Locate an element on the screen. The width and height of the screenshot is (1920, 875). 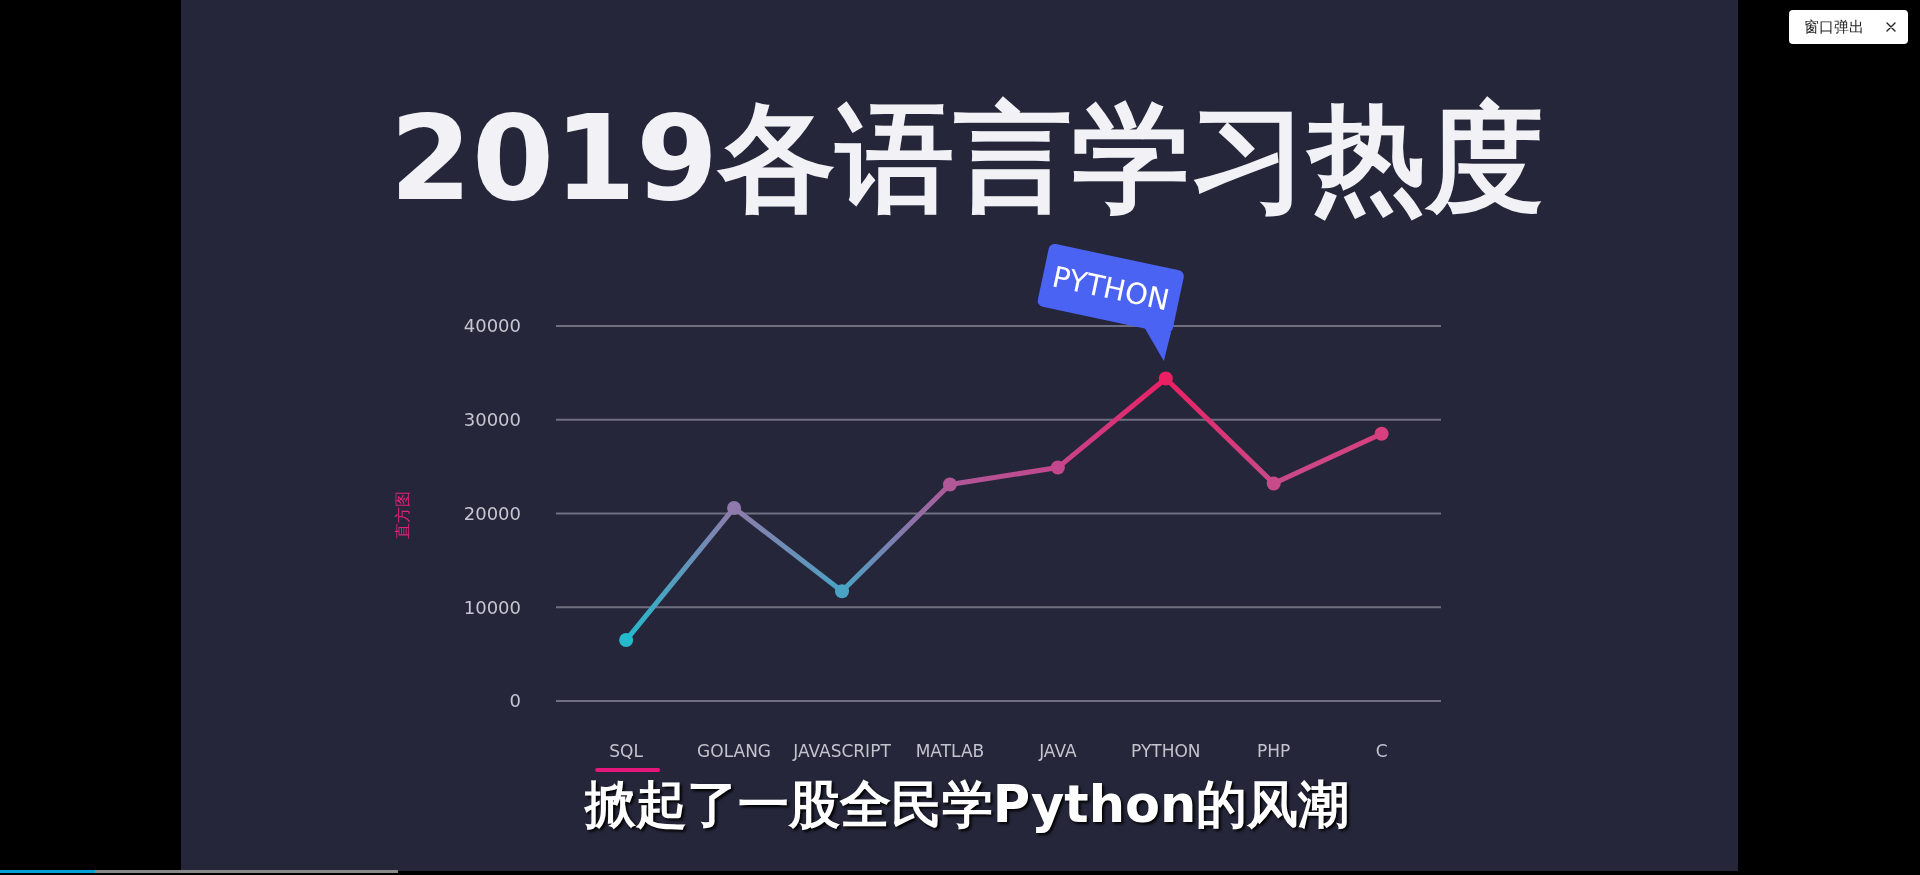
pop-out-button: 窗口弹出 is located at coordinates (1848, 27).